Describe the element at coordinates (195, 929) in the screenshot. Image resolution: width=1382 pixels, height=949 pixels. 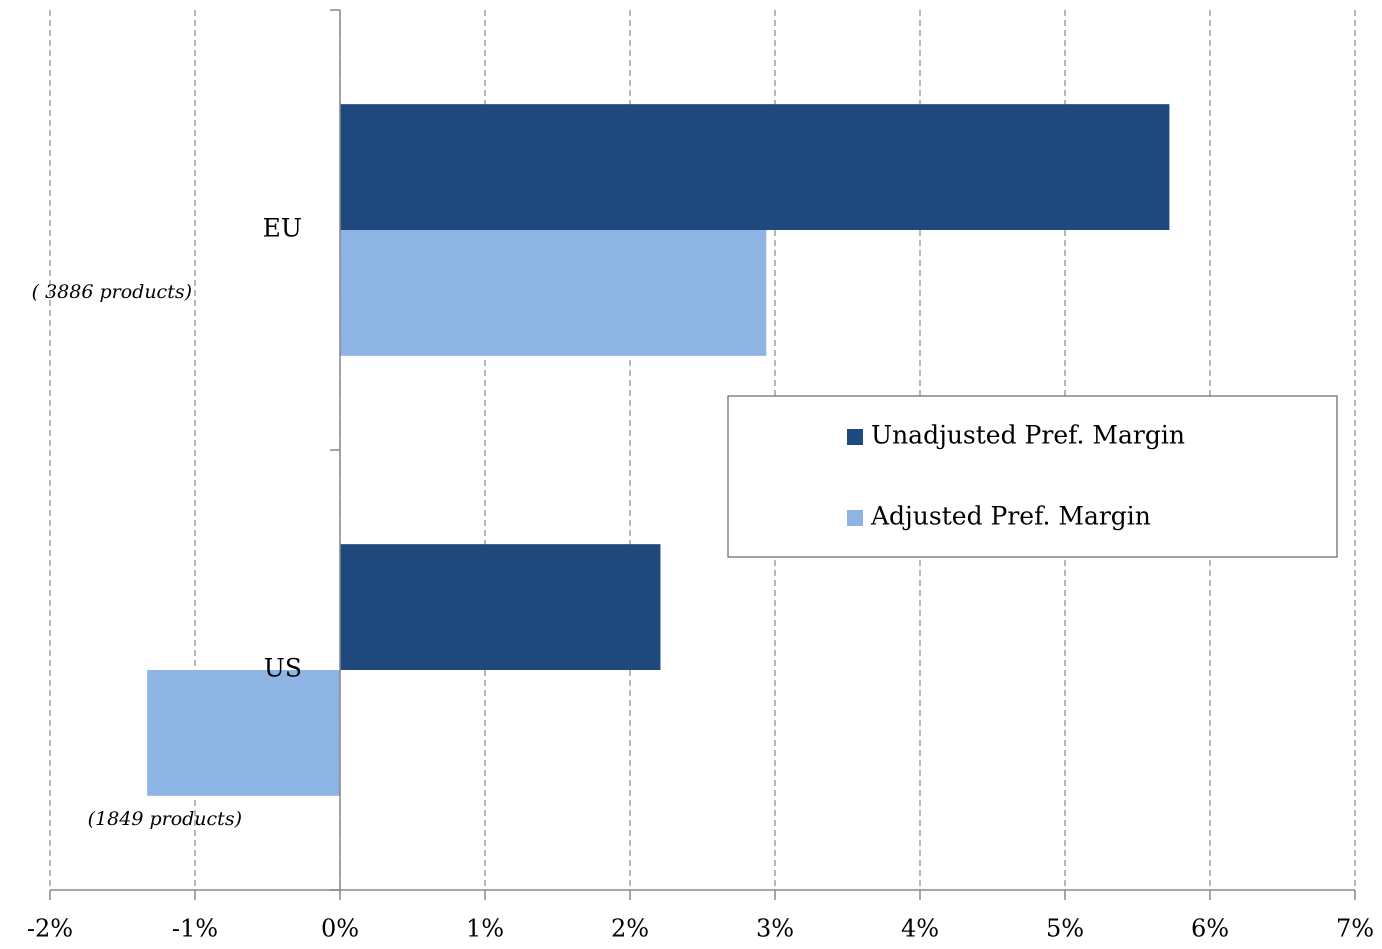
I see `x-tick-label: -1%` at that location.